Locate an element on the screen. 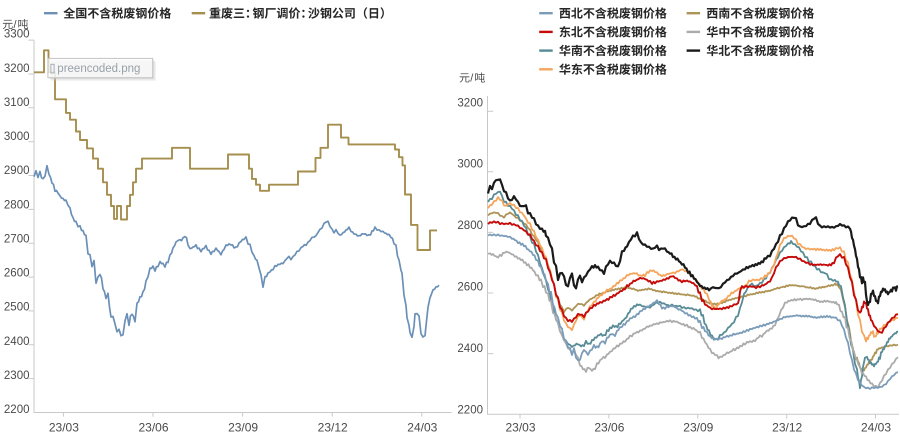 The image size is (900, 440). svg-text: 3100 is located at coordinates (17, 103).